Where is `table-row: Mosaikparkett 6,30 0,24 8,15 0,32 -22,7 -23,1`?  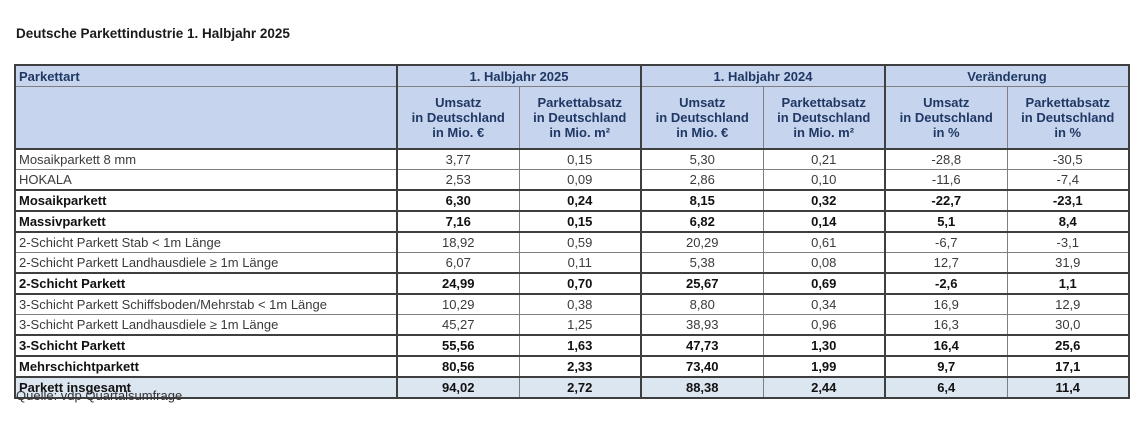 table-row: Mosaikparkett 6,30 0,24 8,15 0,32 -22,7 -23,1 is located at coordinates (572, 200).